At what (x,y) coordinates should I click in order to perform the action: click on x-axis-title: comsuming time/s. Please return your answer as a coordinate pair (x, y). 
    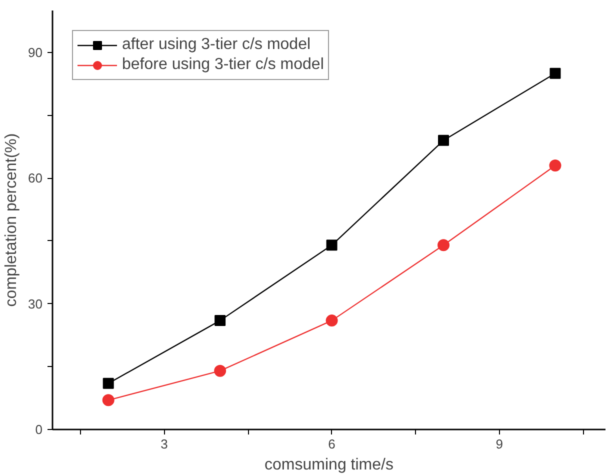
    Looking at the image, I should click on (329, 465).